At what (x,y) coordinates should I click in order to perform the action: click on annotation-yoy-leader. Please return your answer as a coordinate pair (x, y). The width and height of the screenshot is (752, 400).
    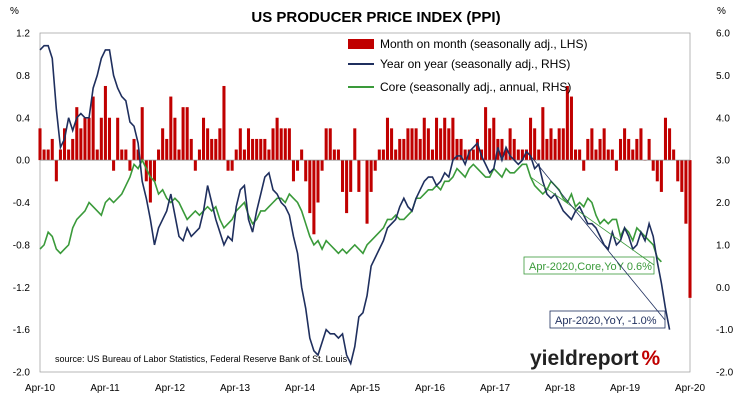
    Looking at the image, I should click on (598, 238).